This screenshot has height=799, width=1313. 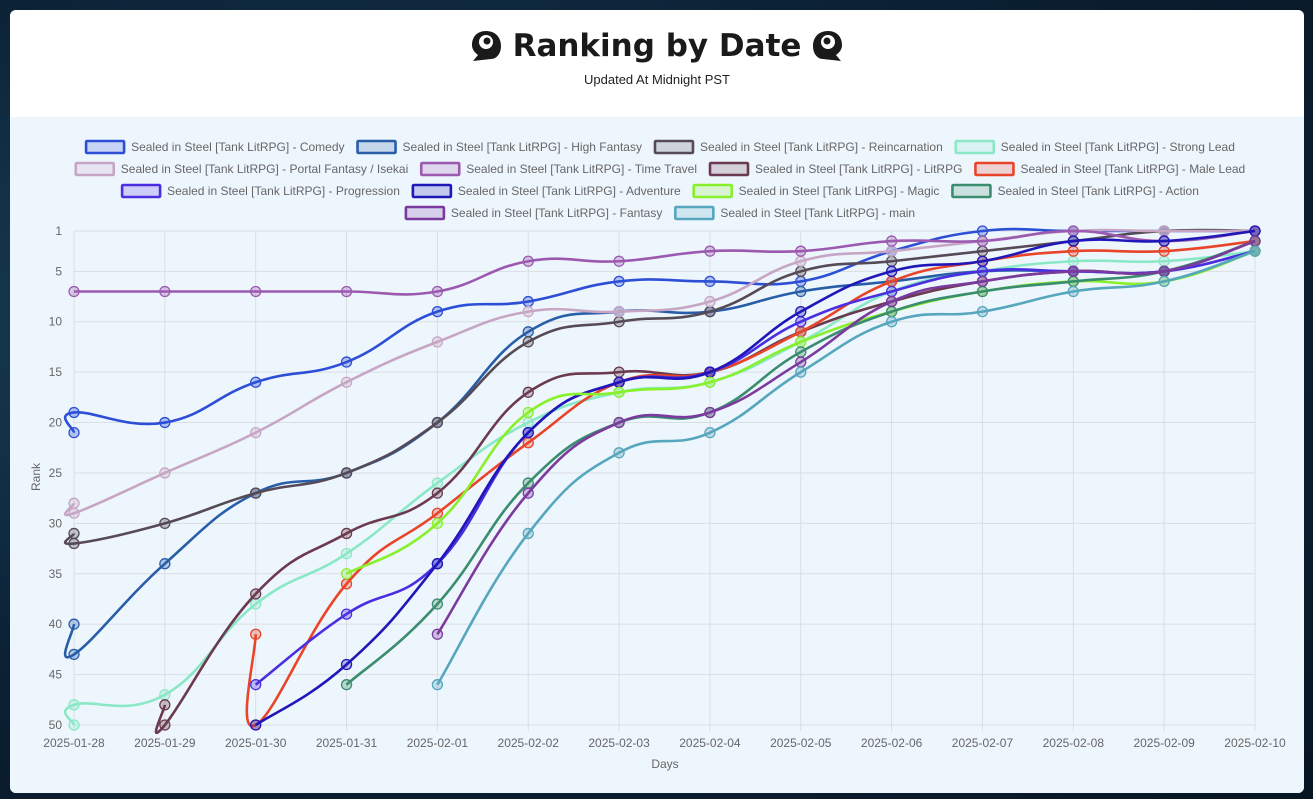 I want to click on legend-item: Sealed in Steel [Tank LitRPG] - Magic, so click(x=816, y=191).